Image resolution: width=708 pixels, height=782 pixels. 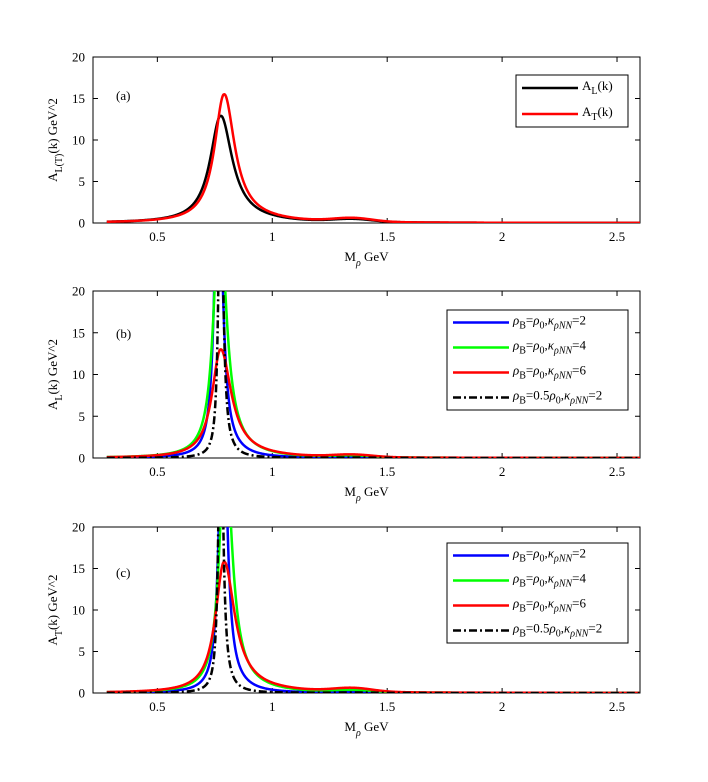 What do you see at coordinates (55, 140) in the screenshot?
I see `y-axis-label: AL(T)(k) GeV^2` at bounding box center [55, 140].